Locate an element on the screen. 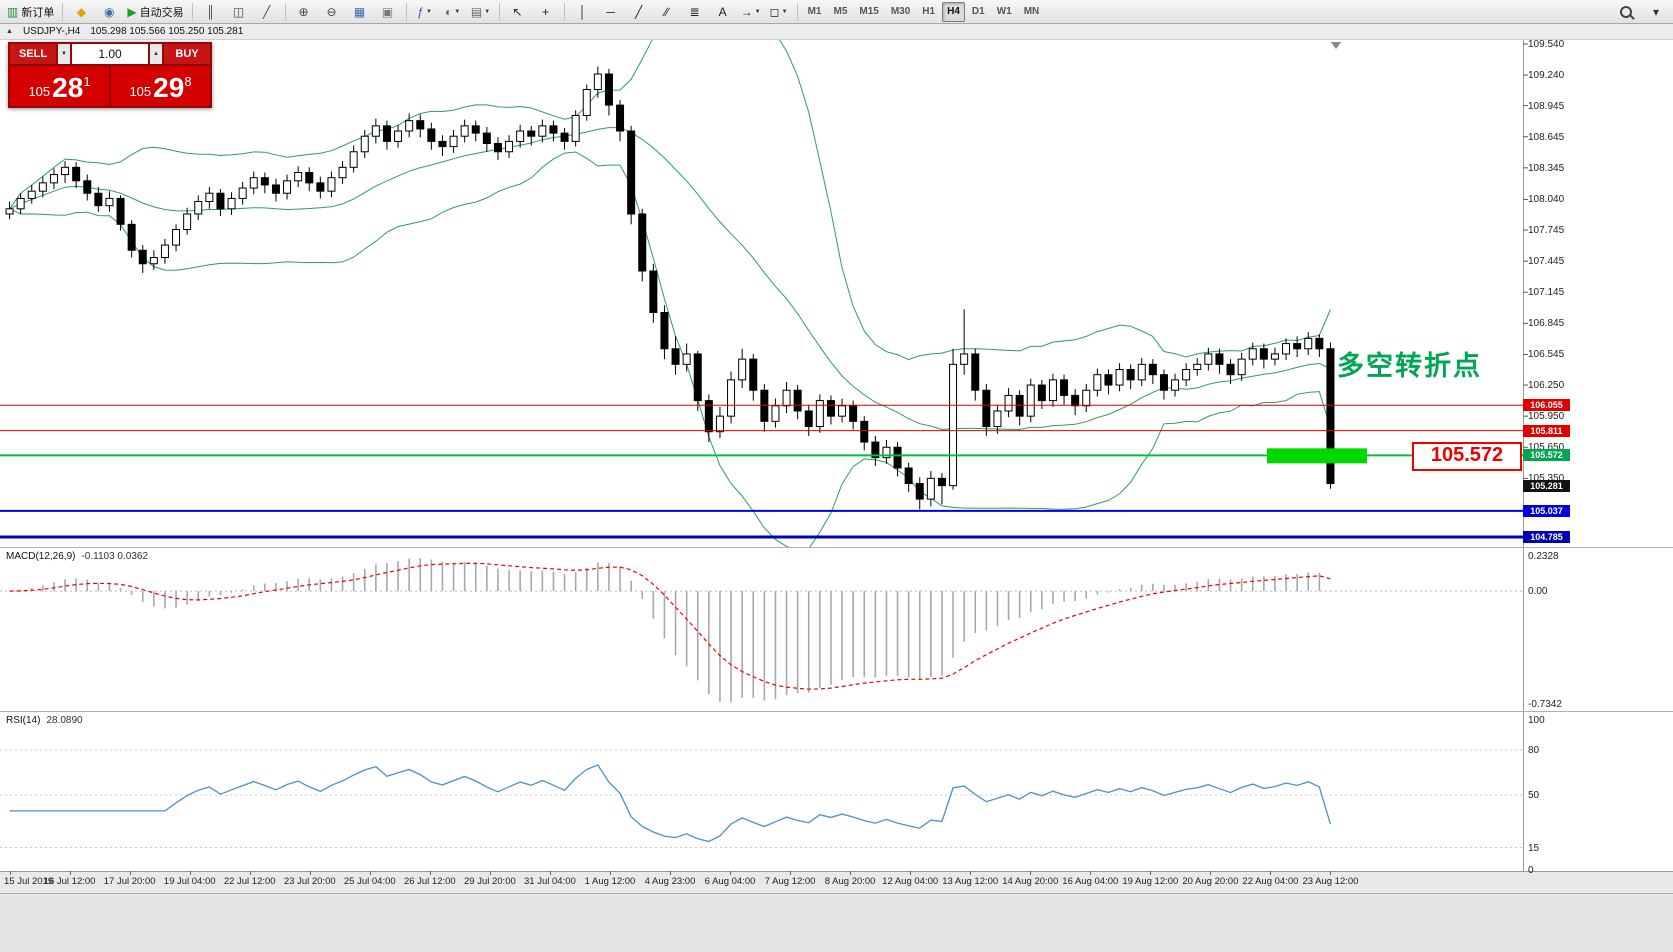 The width and height of the screenshot is (1673, 952). periods-icon: ◐ is located at coordinates (448, 11).